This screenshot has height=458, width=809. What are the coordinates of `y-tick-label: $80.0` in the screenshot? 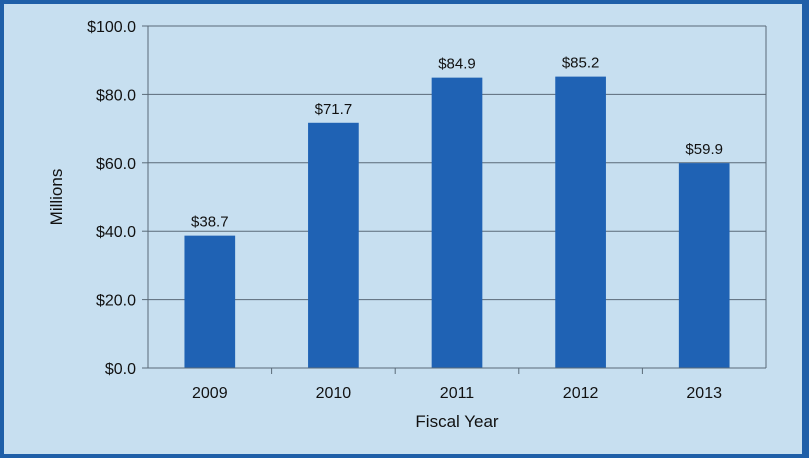 It's located at (116, 95).